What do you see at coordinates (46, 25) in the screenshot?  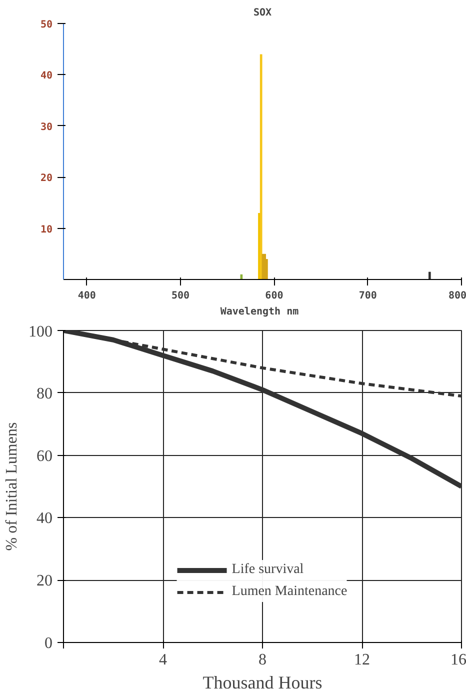 I see `y-tick-label: 50` at bounding box center [46, 25].